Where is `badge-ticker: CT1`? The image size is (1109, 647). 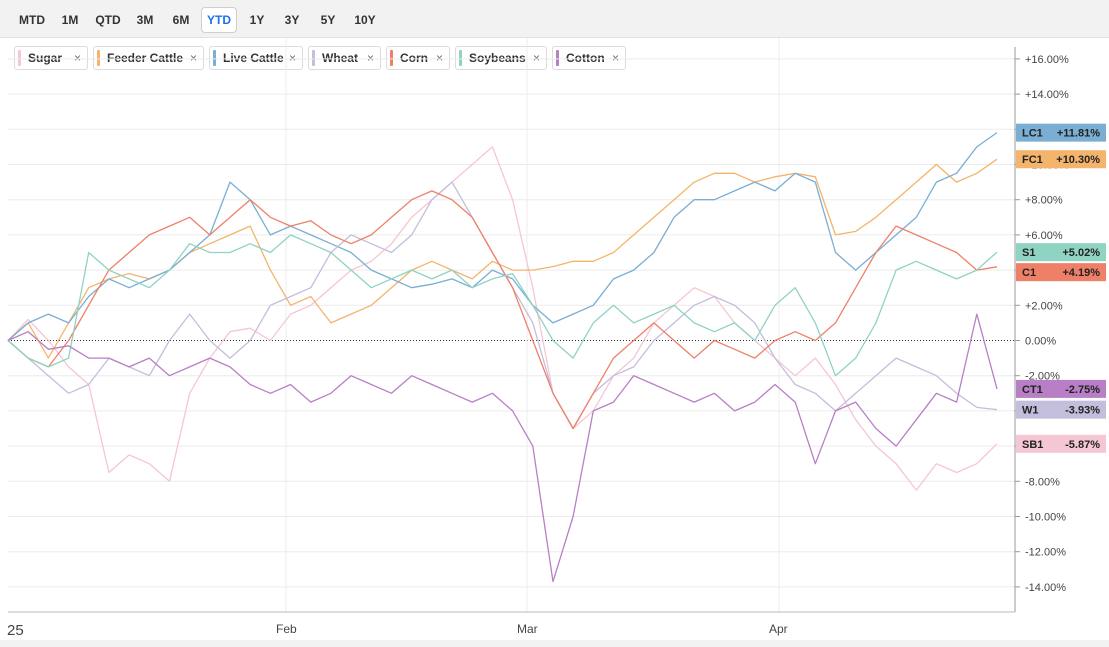 badge-ticker: CT1 is located at coordinates (1032, 390).